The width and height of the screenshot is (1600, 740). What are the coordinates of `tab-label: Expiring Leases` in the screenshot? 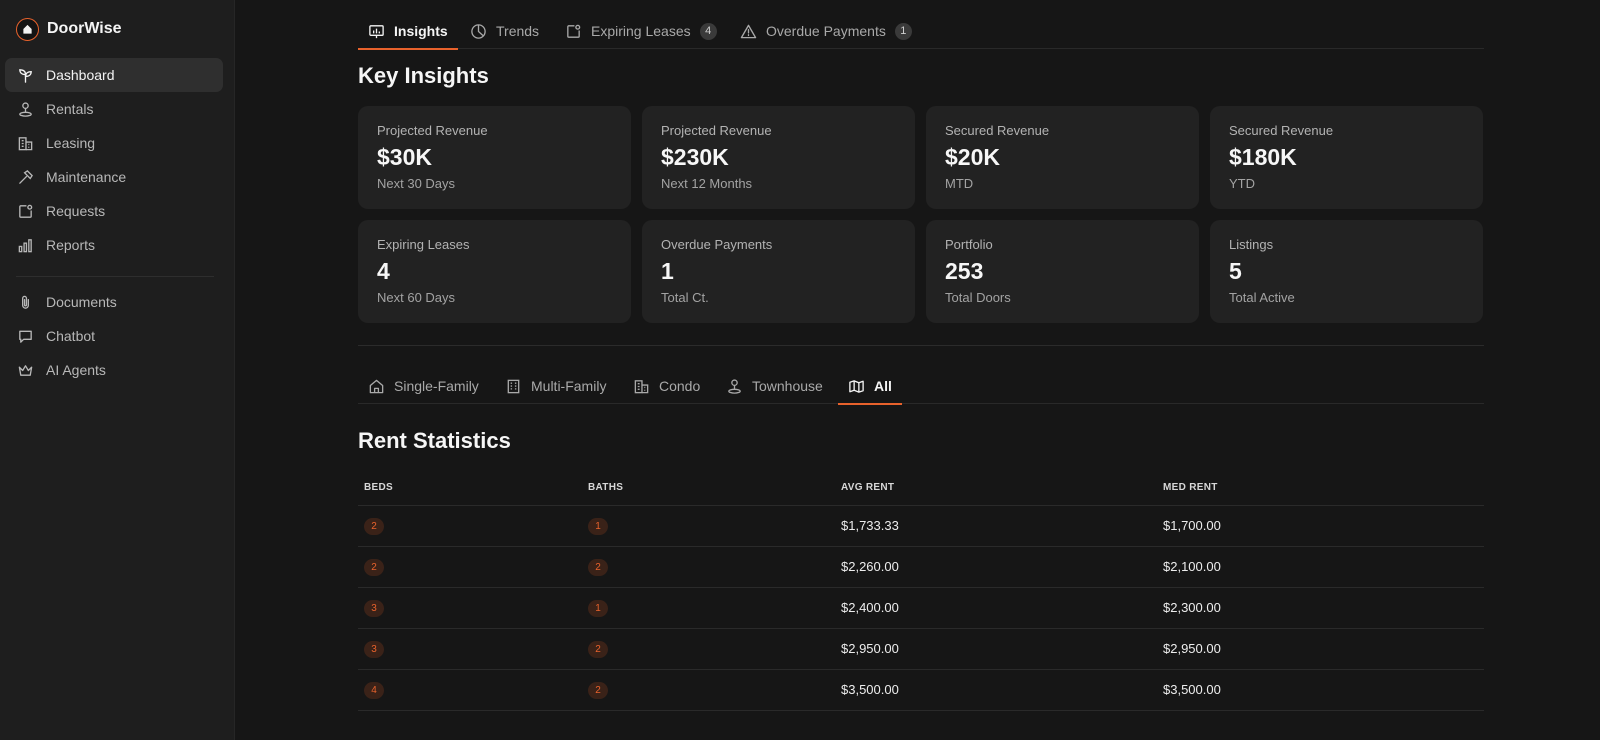 It's located at (641, 31).